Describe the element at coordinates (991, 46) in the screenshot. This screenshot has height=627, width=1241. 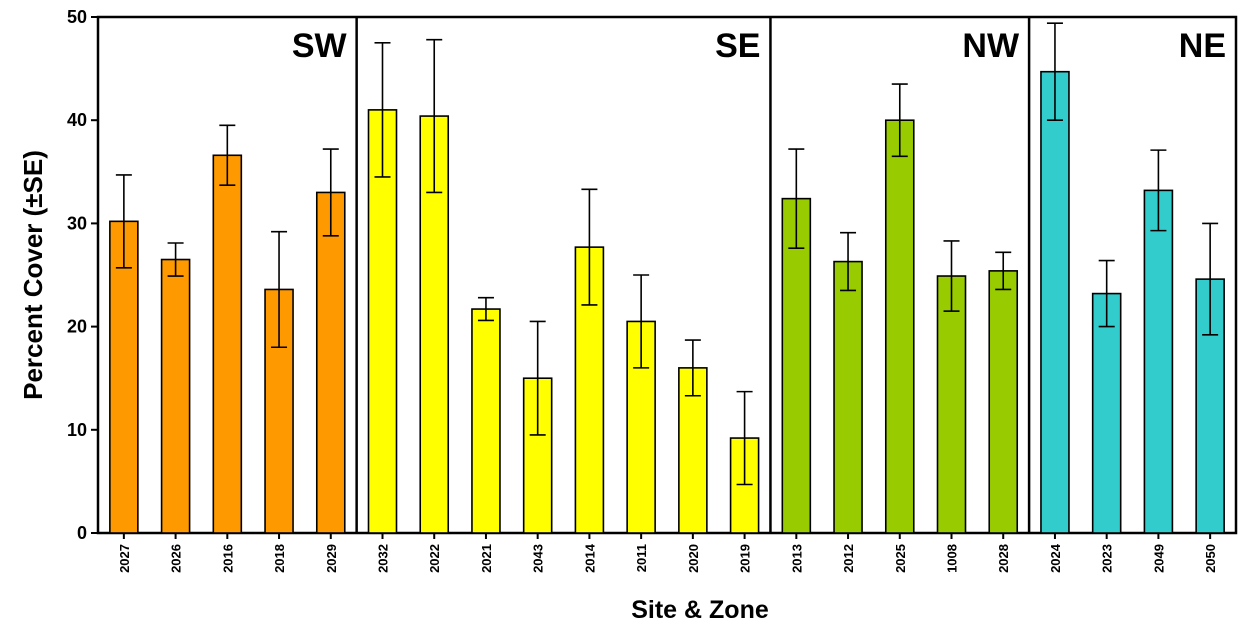
I see `zone-label: NW` at that location.